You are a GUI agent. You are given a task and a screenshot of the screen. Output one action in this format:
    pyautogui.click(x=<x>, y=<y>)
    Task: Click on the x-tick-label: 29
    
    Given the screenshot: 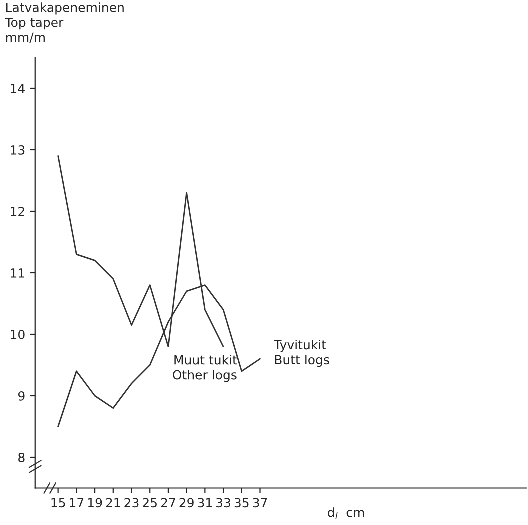 What is the action you would take?
    pyautogui.click(x=187, y=503)
    